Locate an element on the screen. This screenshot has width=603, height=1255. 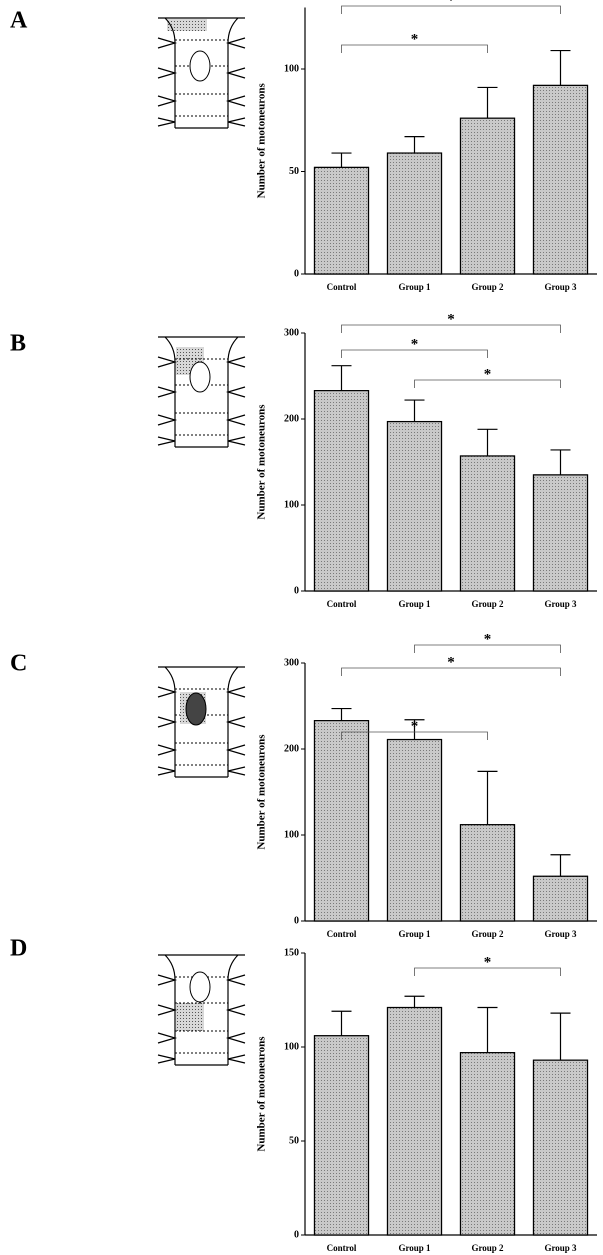
panel-letter: D is located at coordinates (18, 949).